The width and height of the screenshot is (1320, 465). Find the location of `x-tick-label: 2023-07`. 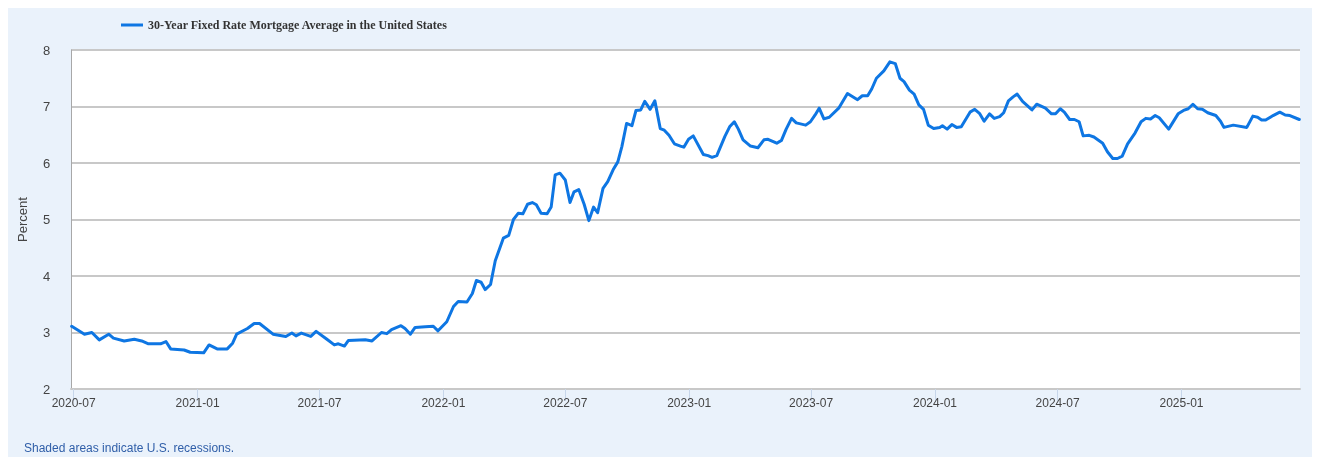

x-tick-label: 2023-07 is located at coordinates (811, 403).